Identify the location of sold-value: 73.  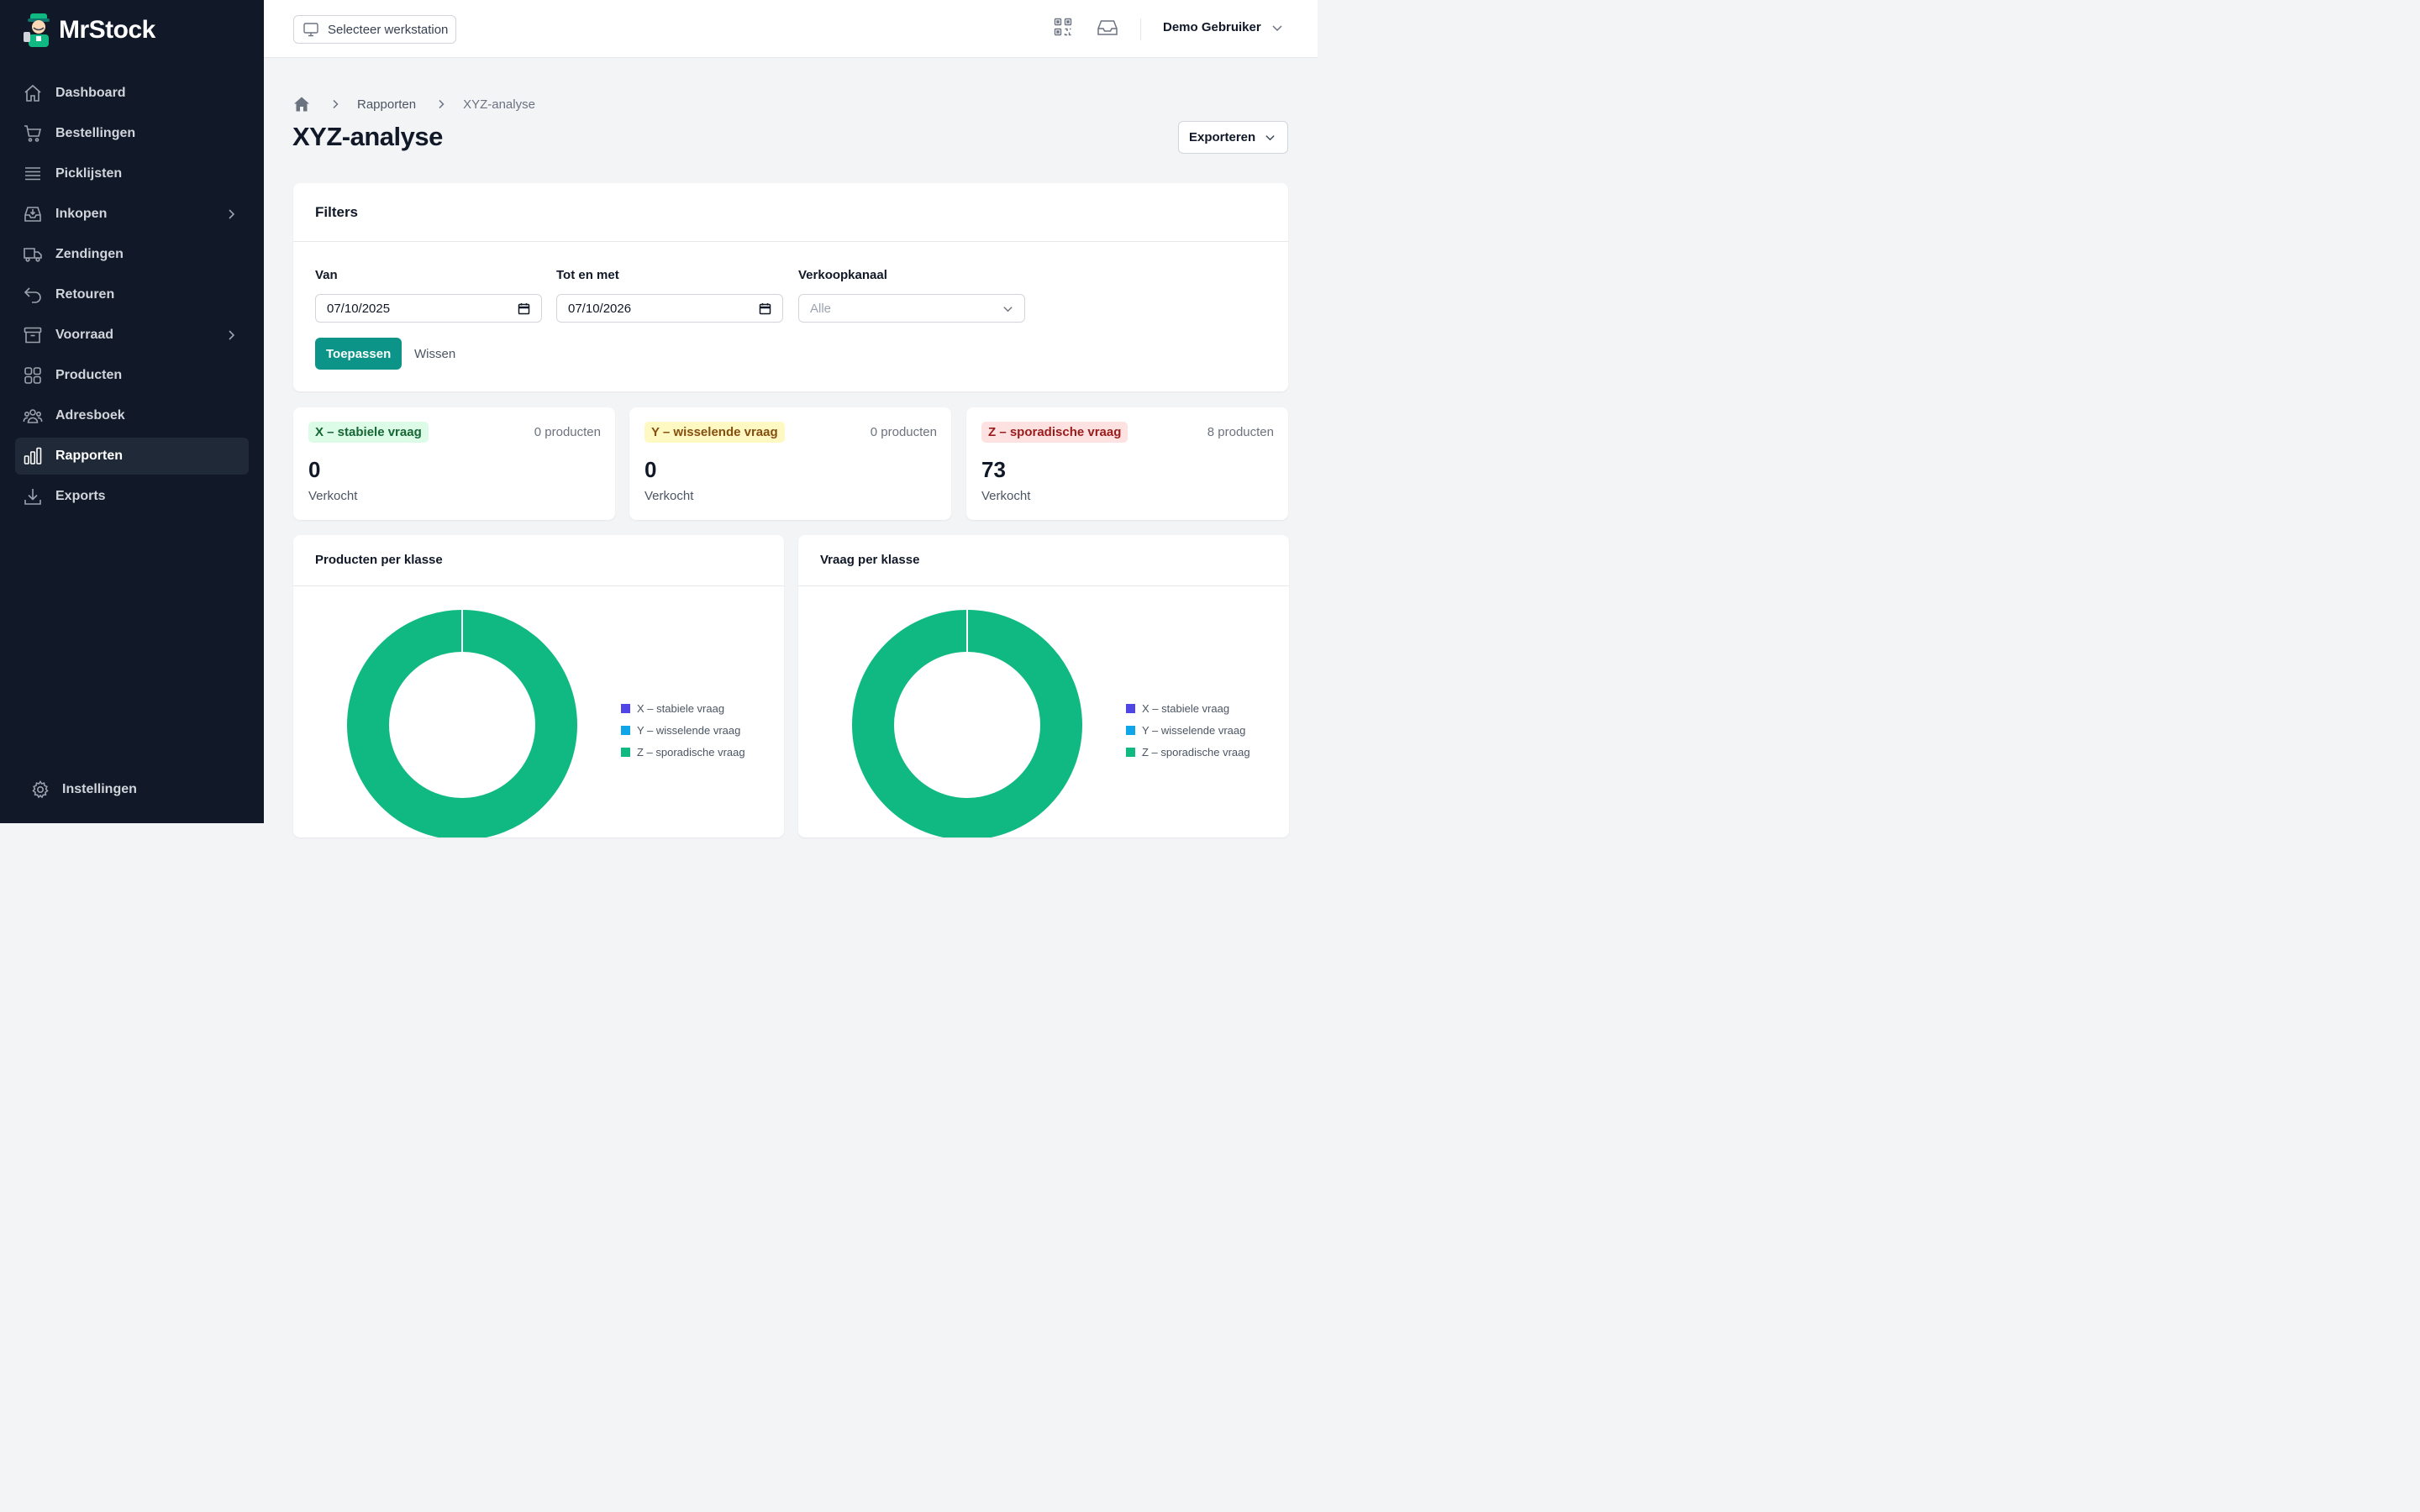
(993, 469).